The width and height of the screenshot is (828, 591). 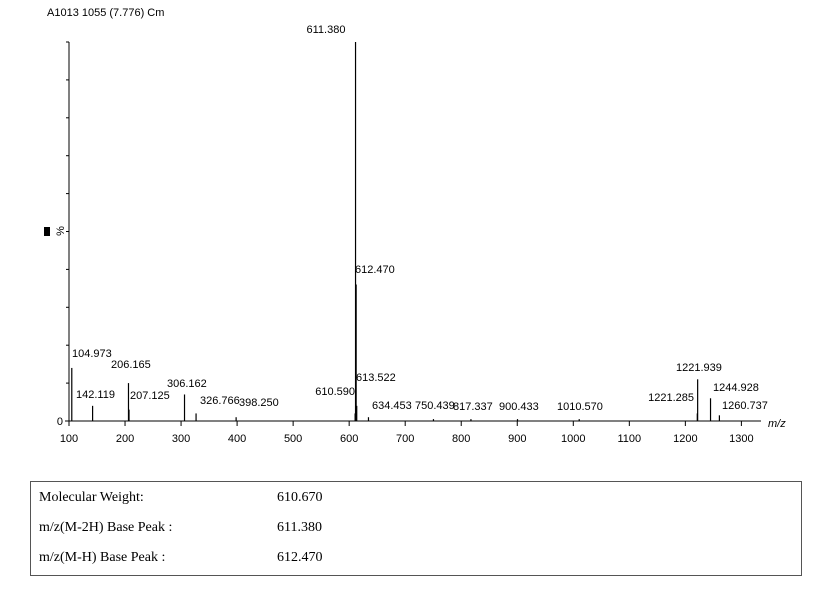 I want to click on y-axis-label: %, so click(x=61, y=231).